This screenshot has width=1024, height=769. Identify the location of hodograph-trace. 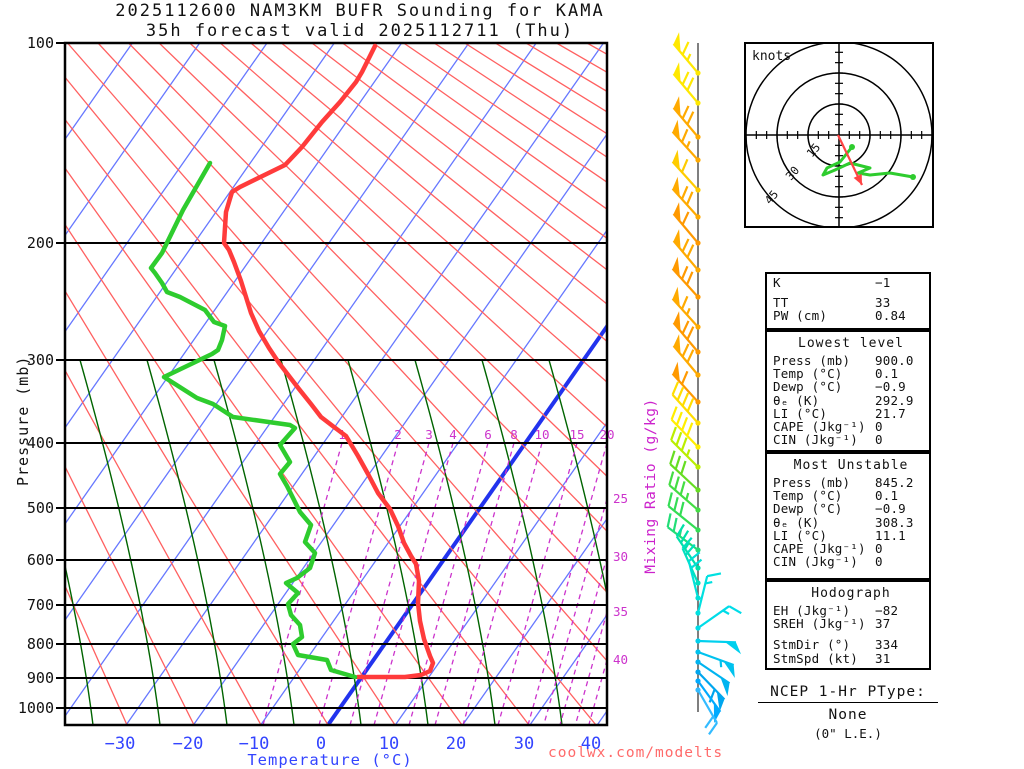
(867, 162).